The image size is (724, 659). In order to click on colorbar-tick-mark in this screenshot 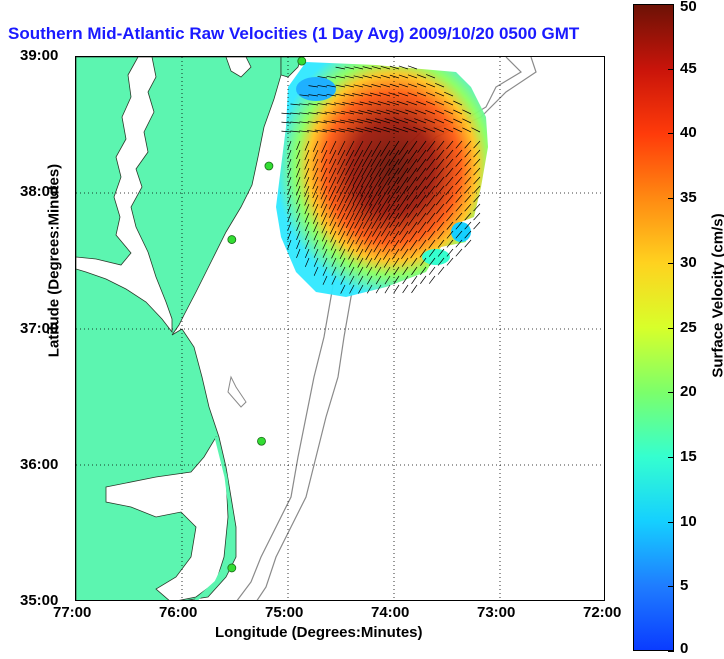, I will do `click(671, 457)`.